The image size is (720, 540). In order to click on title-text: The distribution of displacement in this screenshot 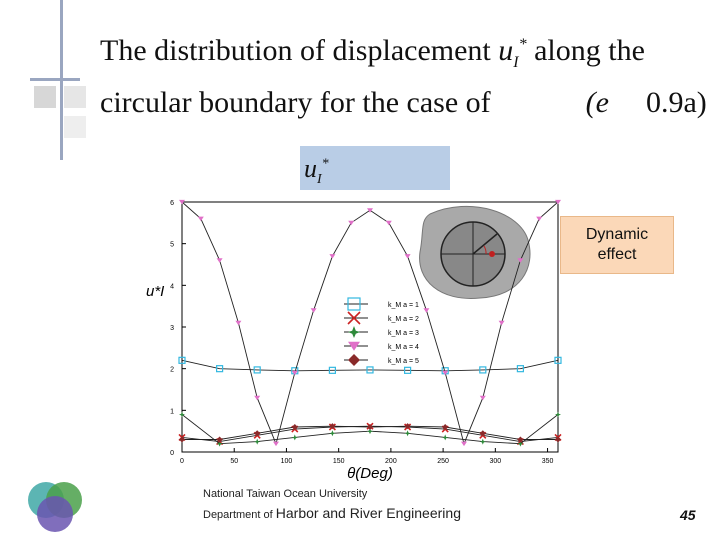, I will do `click(295, 50)`.